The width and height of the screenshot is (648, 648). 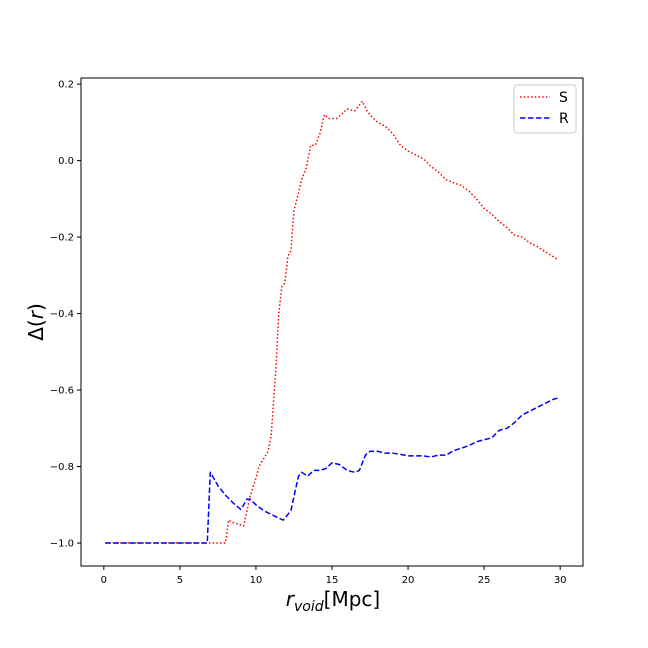 I want to click on y-axis-label-suffix: ), so click(x=36, y=307).